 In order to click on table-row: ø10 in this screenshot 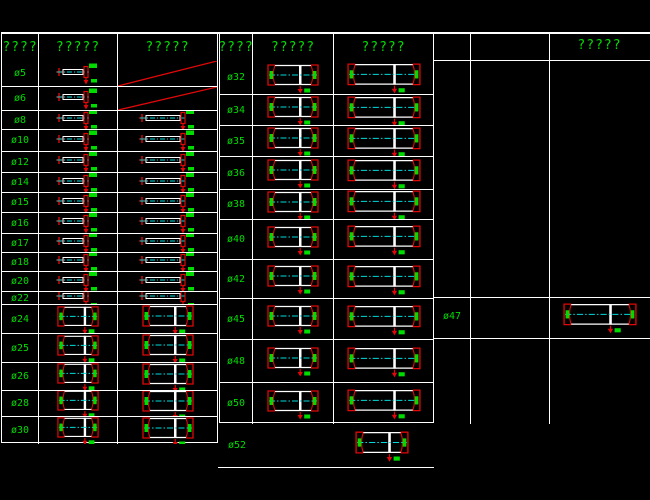, I will do `click(109, 140)`.